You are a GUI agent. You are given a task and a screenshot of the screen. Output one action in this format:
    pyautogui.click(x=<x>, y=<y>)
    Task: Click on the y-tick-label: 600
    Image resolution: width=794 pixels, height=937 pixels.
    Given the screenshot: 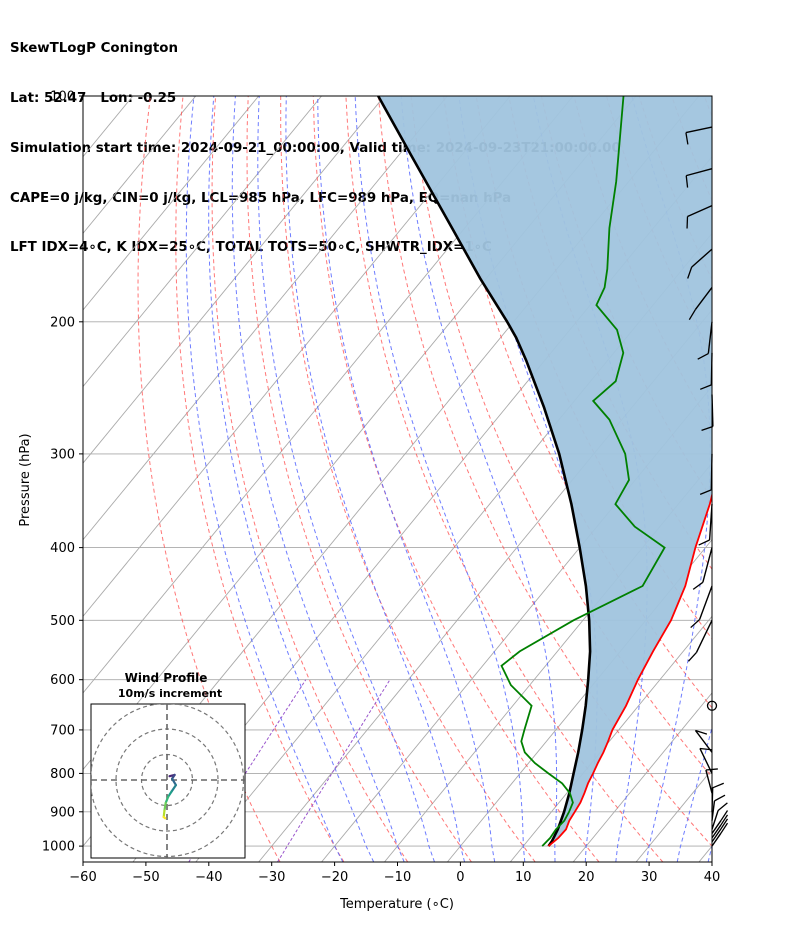 What is the action you would take?
    pyautogui.click(x=62, y=680)
    